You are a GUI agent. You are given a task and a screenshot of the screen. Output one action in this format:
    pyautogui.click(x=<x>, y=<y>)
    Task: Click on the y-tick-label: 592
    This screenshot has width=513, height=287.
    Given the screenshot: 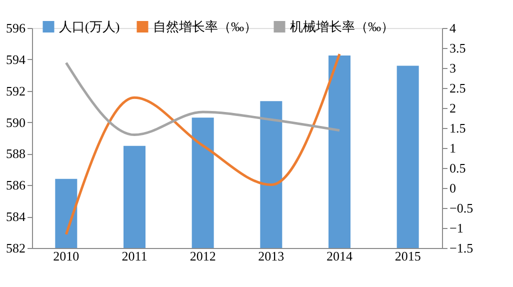 What is the action you would take?
    pyautogui.click(x=16, y=90)
    